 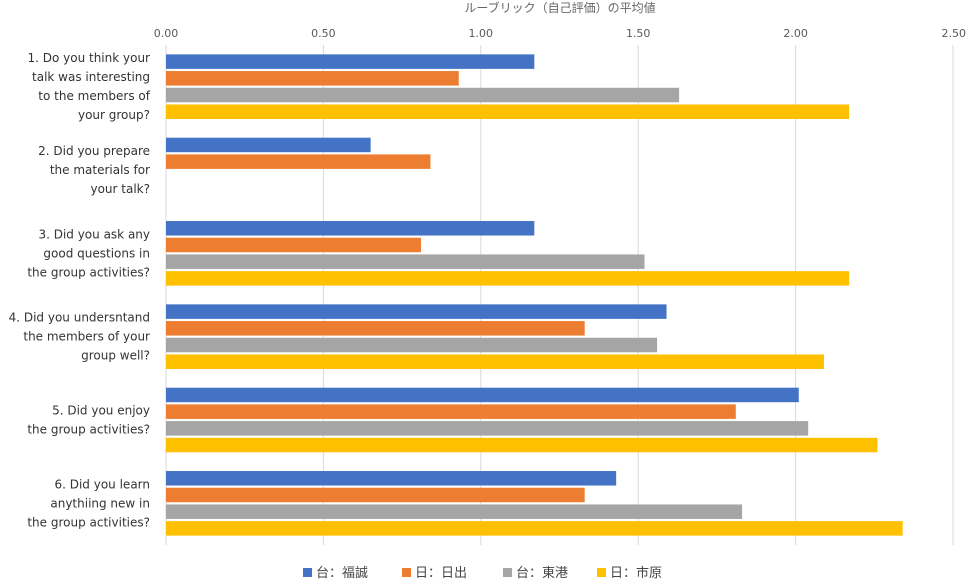 I want to click on x-tick-label: 2.00, so click(x=795, y=33).